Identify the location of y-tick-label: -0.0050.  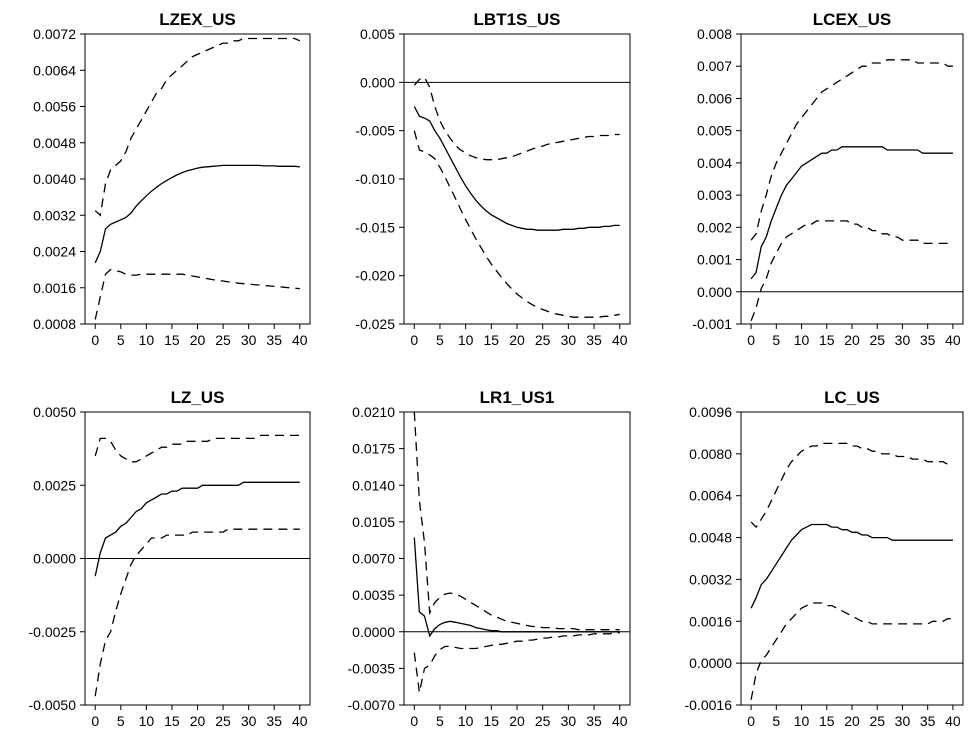
(53, 705).